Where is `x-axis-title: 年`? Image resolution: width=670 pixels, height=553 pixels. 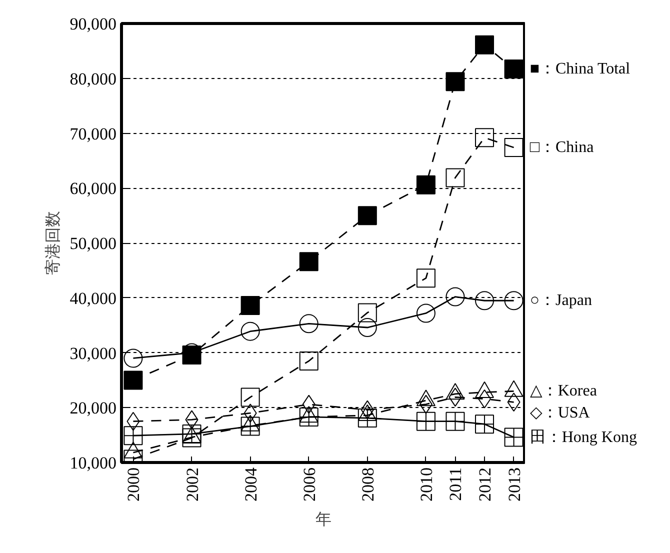
x-axis-title: 年 is located at coordinates (324, 519).